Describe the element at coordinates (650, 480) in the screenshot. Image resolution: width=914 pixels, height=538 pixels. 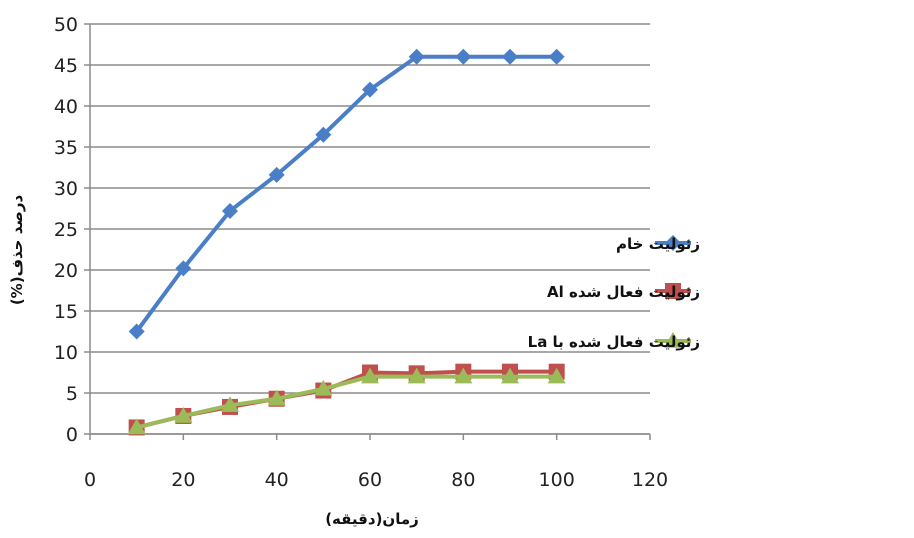
I see `x-tick-label: 120` at that location.